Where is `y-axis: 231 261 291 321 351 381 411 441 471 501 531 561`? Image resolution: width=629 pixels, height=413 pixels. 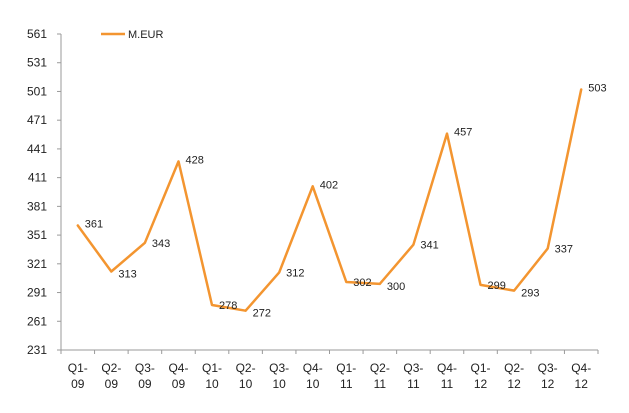 y-axis: 231 261 291 321 351 381 411 441 471 501 531 561 is located at coordinates (44, 192).